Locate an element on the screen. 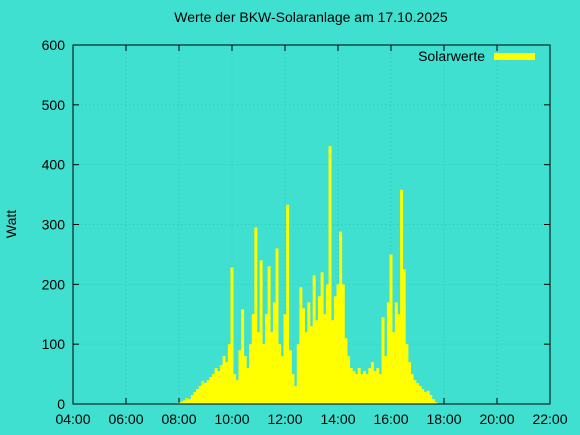 The width and height of the screenshot is (580, 435). y-tick-label: 500 is located at coordinates (54, 105).